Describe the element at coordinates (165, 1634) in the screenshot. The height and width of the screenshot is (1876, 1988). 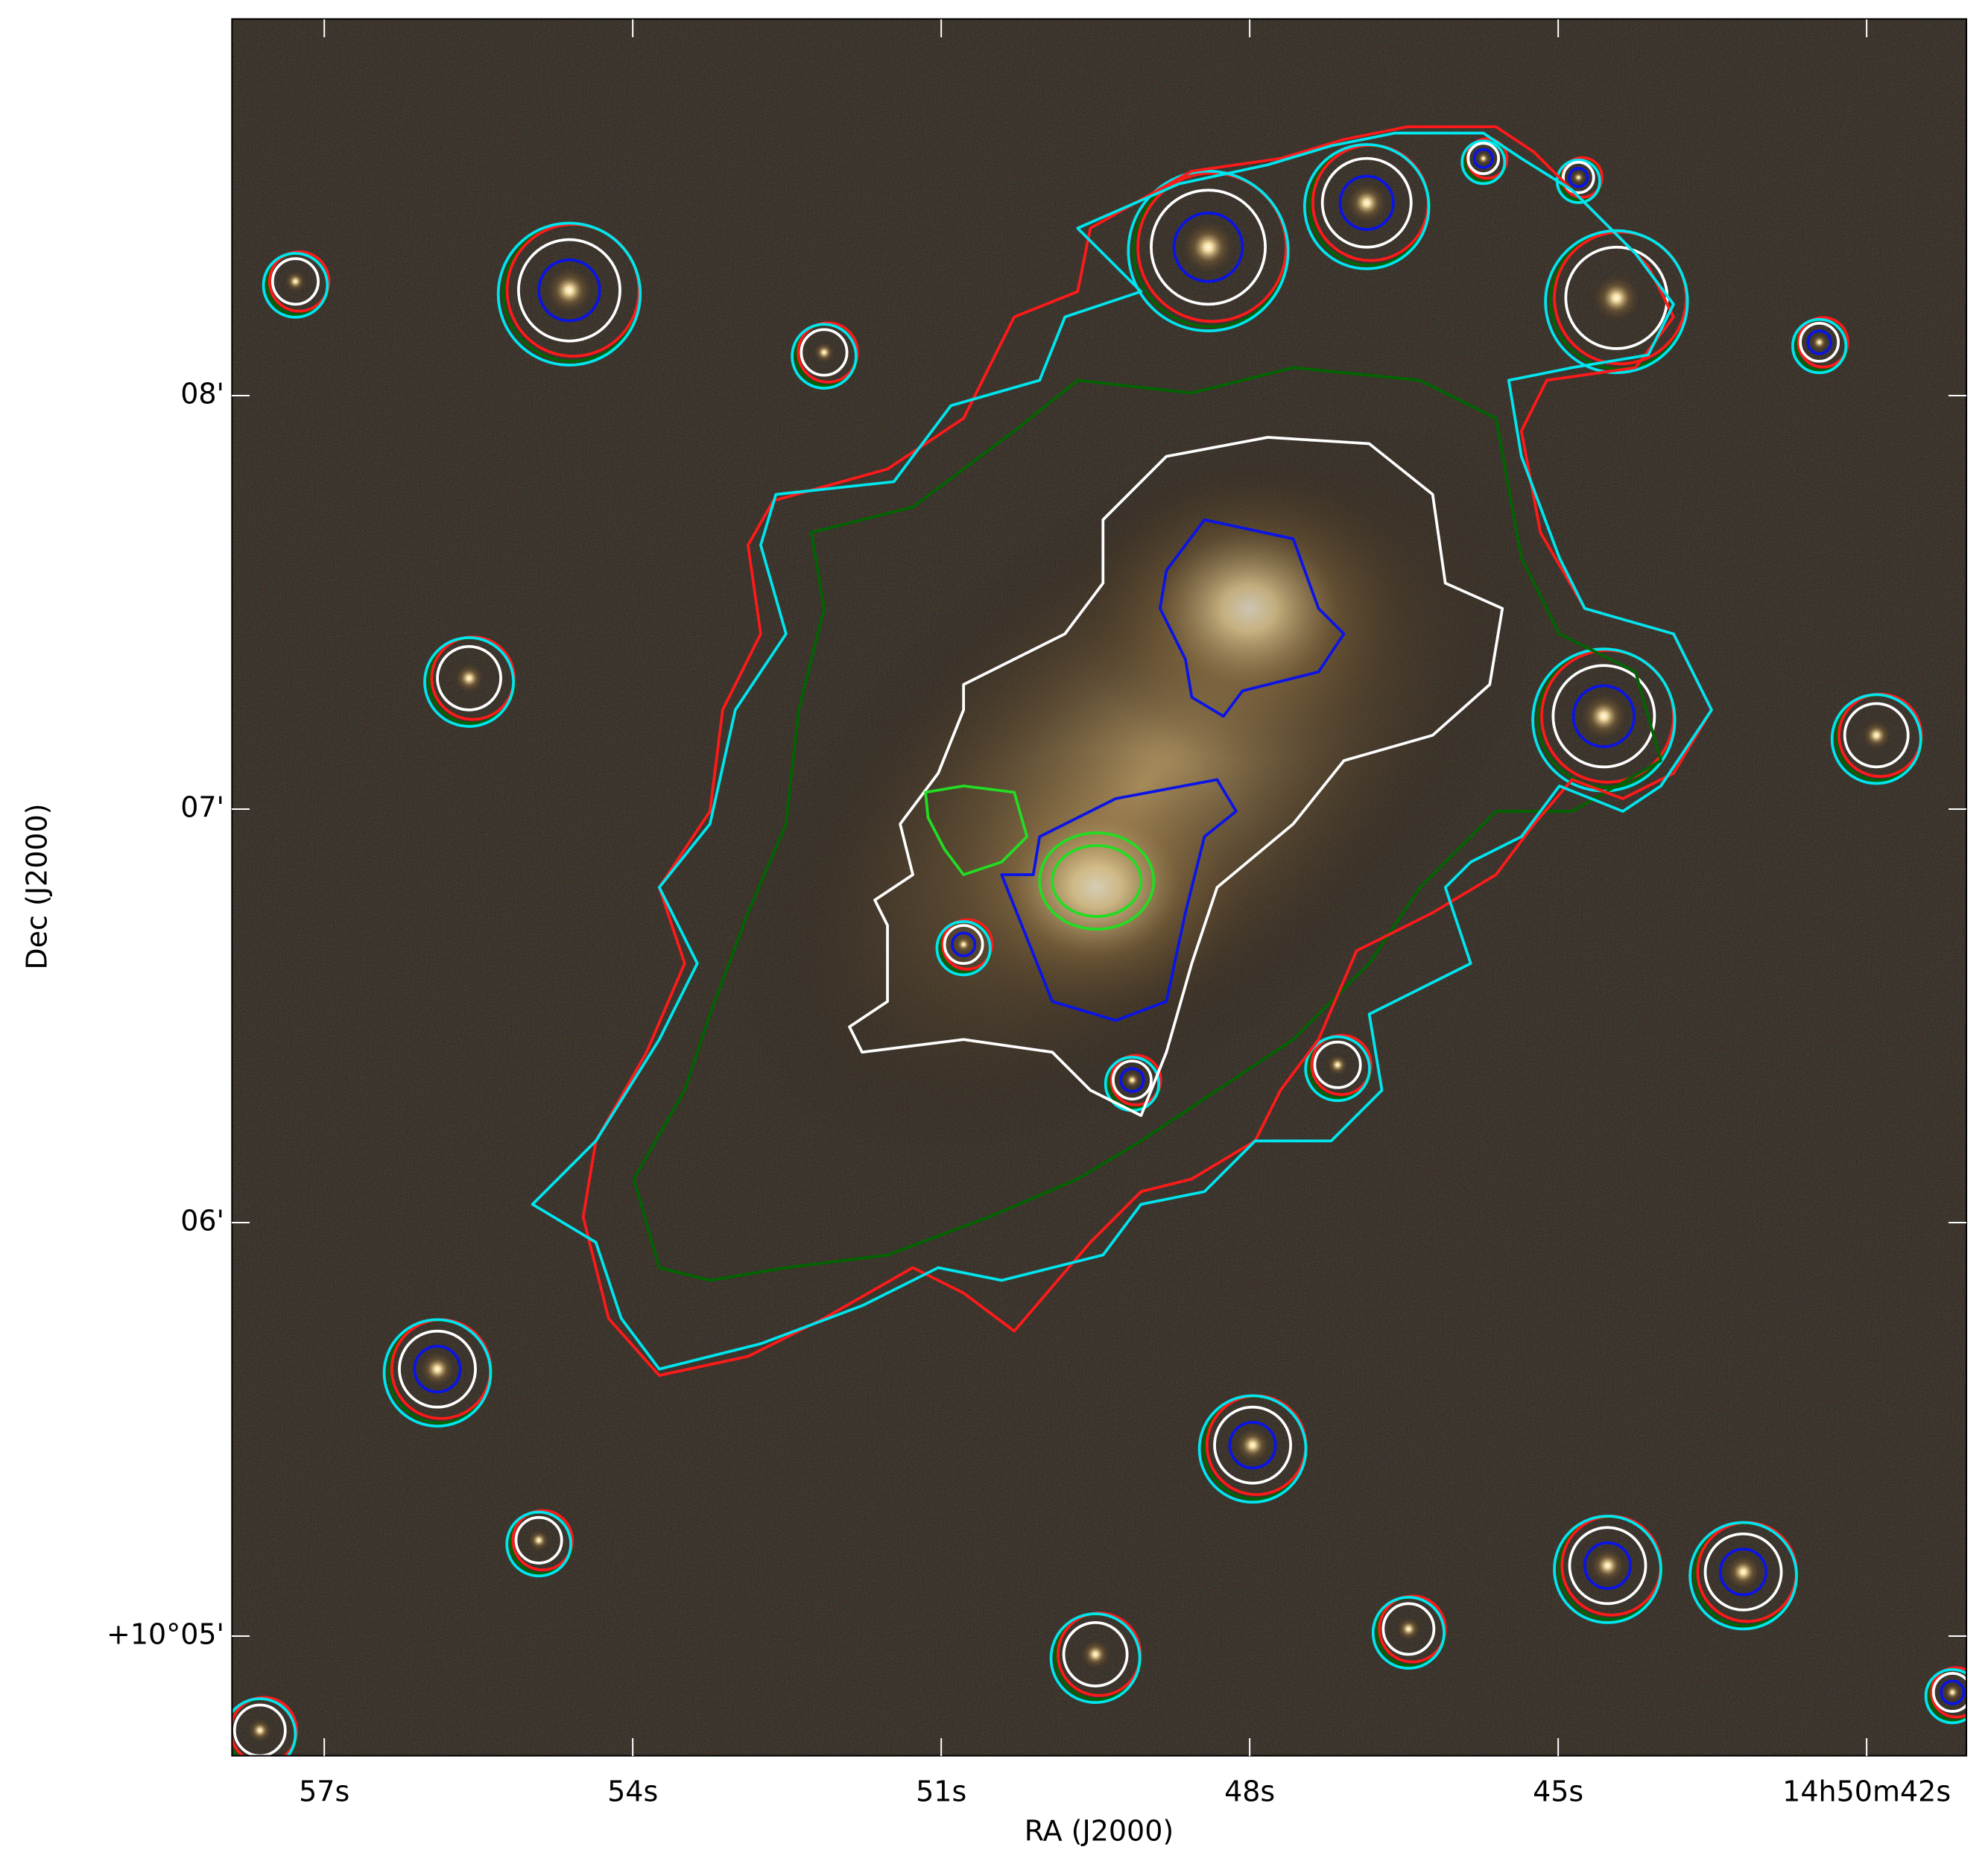
I see `y-tick-label: +10°05'` at that location.